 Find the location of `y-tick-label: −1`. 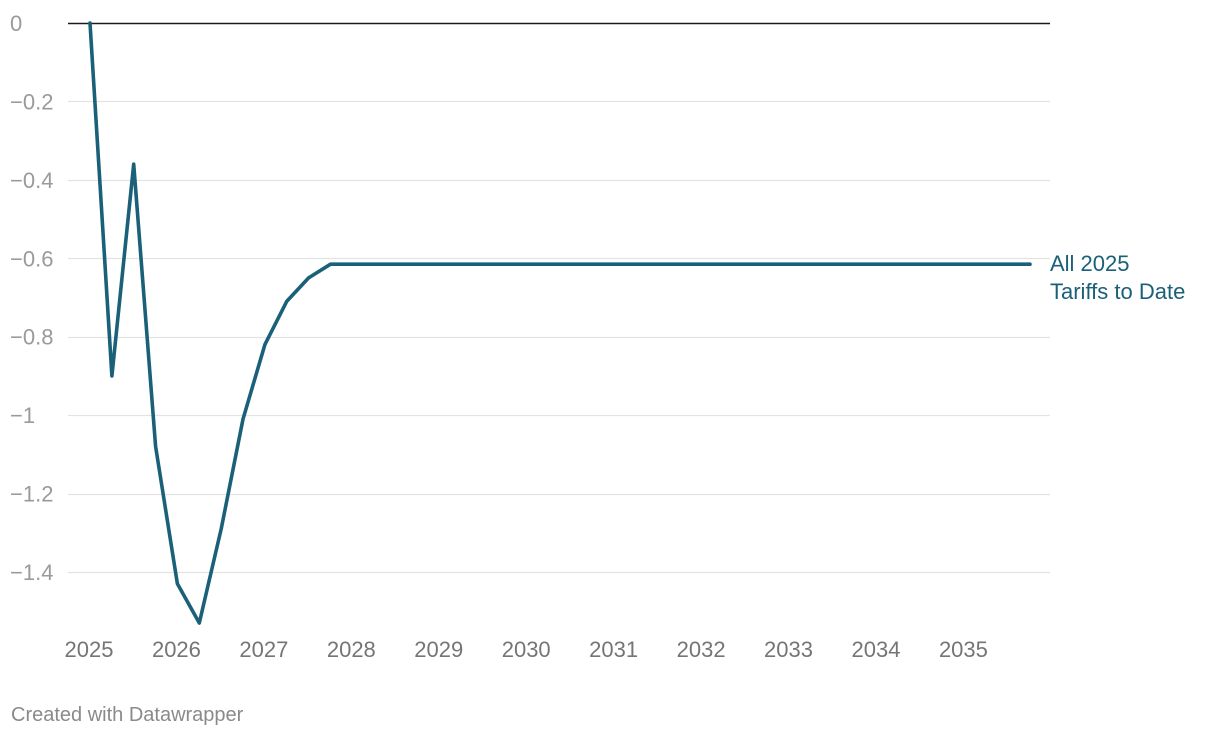

y-tick-label: −1 is located at coordinates (22, 415).